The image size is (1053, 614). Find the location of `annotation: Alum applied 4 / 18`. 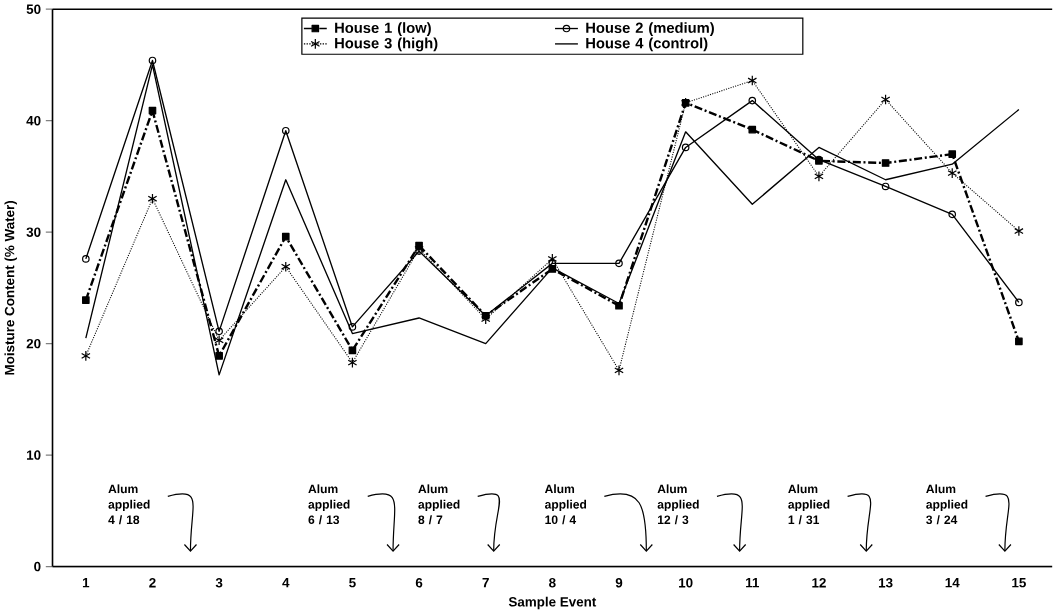

annotation: Alum applied 4 / 18 is located at coordinates (129, 504).